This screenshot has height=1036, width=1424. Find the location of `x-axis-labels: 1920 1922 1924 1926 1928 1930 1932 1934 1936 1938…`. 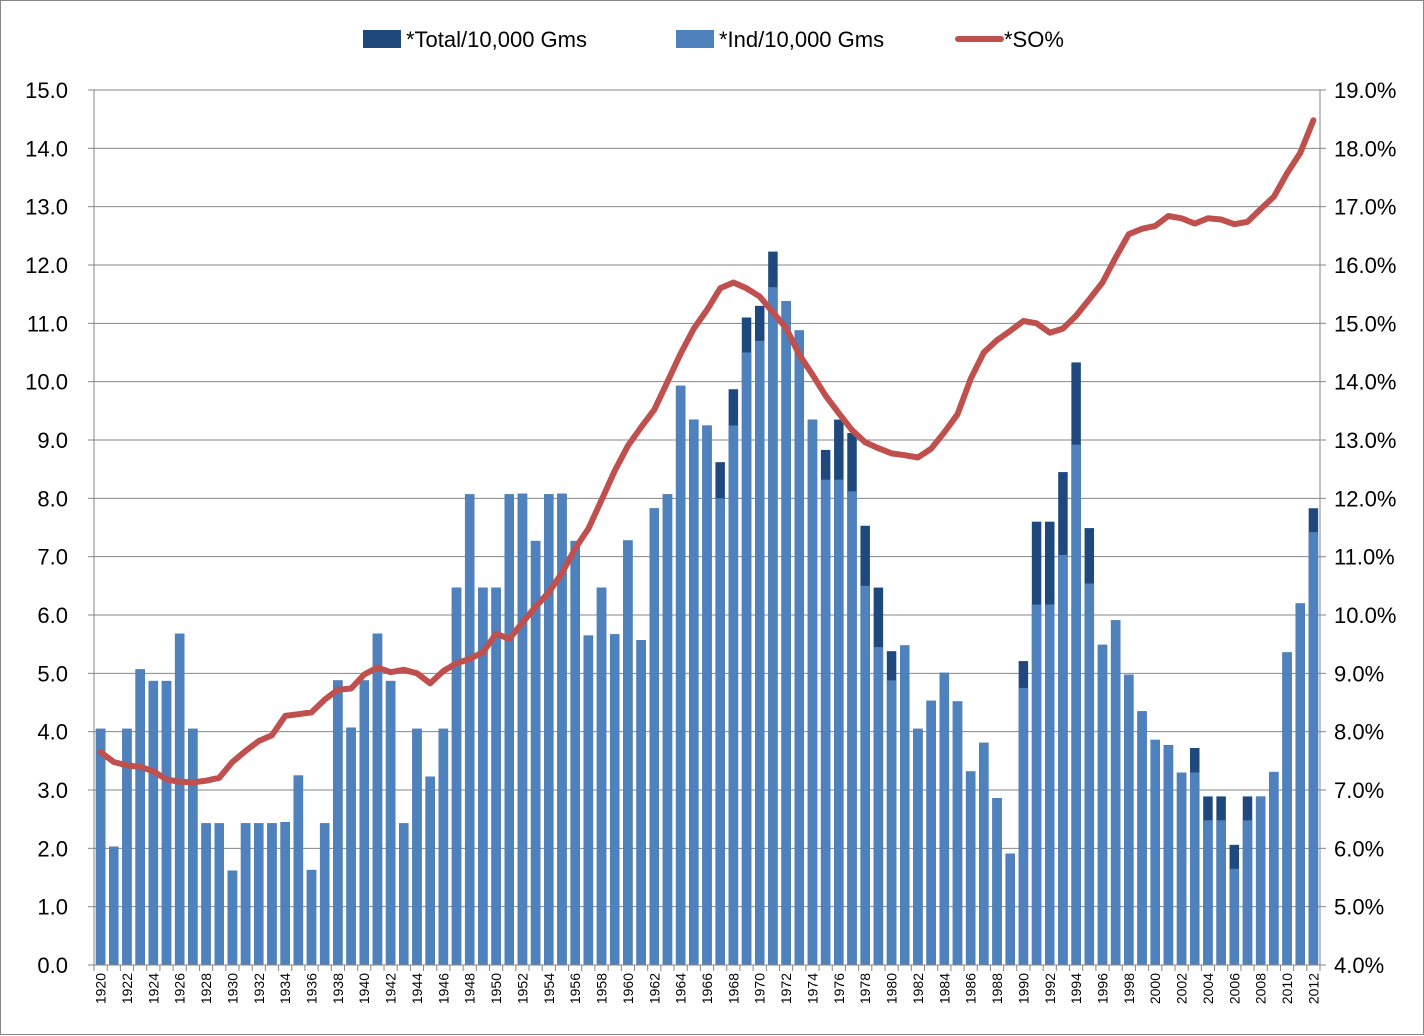

x-axis-labels: 1920 1922 1924 1926 1928 1930 1932 1934 1936 1938… is located at coordinates (707, 988).